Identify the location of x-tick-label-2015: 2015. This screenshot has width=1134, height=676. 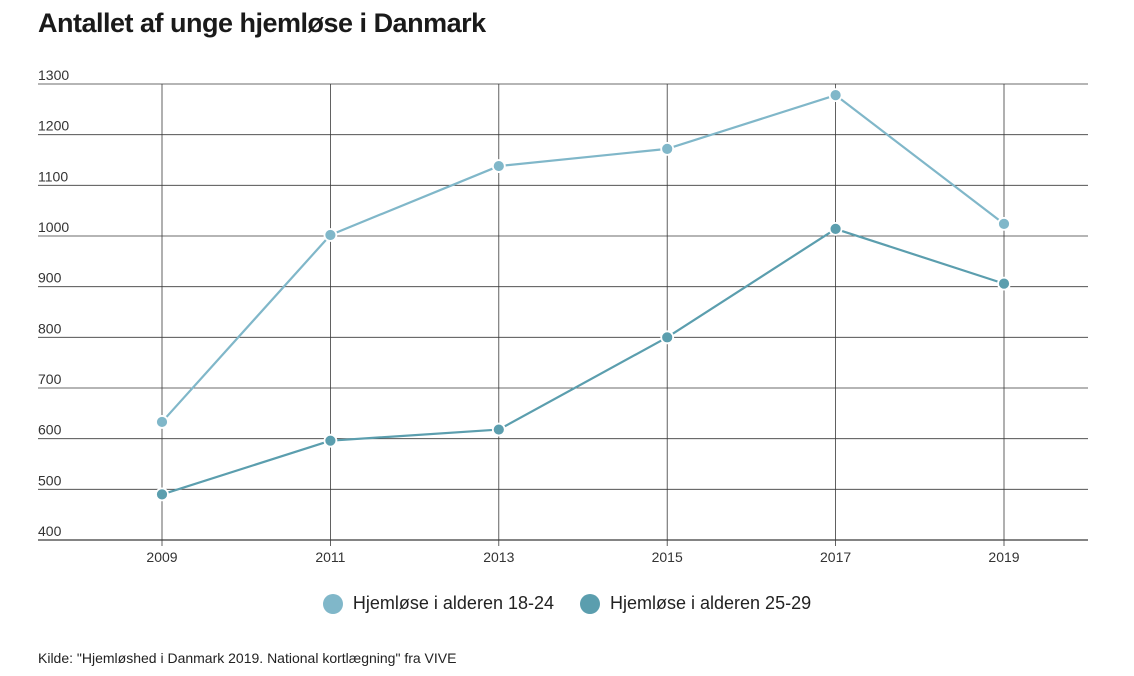
(667, 557).